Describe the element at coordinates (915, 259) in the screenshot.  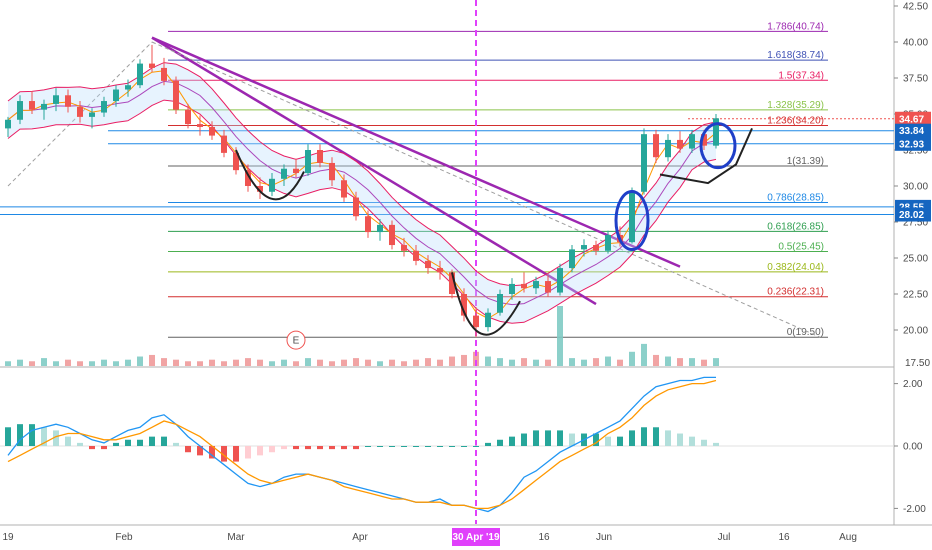
I see `y-tick-label: 25.00` at that location.